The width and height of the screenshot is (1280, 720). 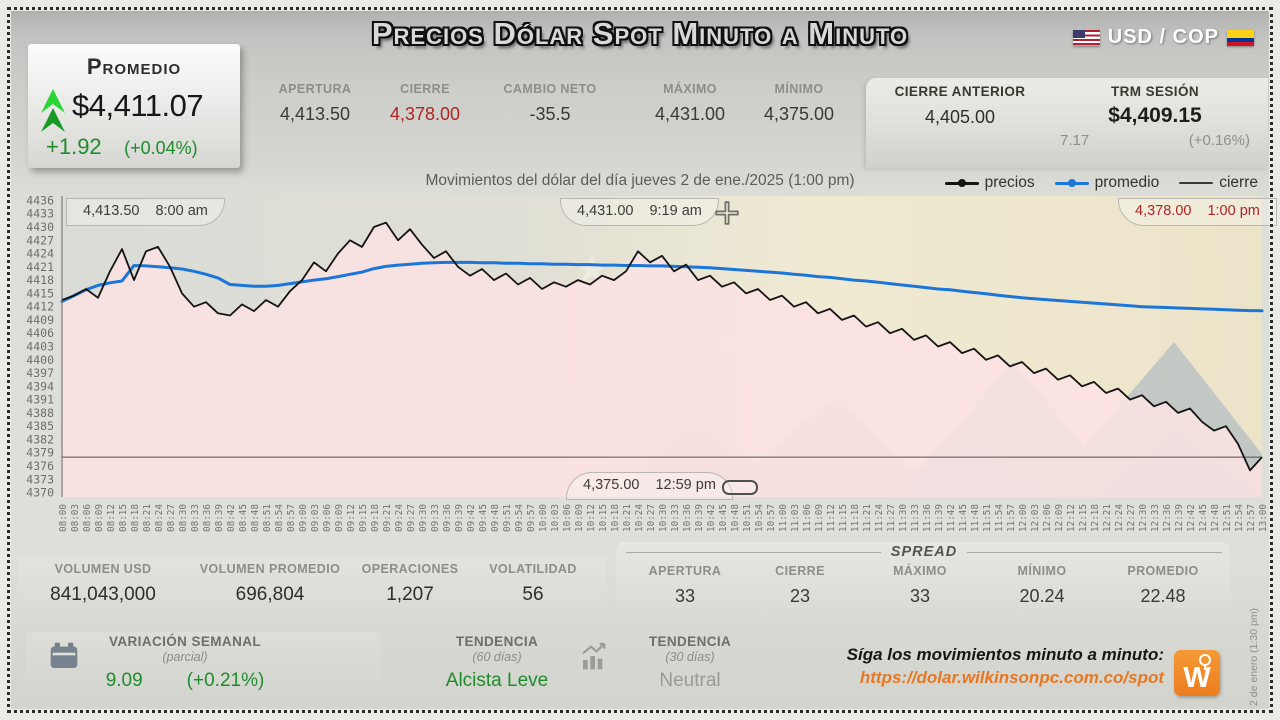 I want to click on legend-item-promedio: promedio, so click(x=1107, y=183).